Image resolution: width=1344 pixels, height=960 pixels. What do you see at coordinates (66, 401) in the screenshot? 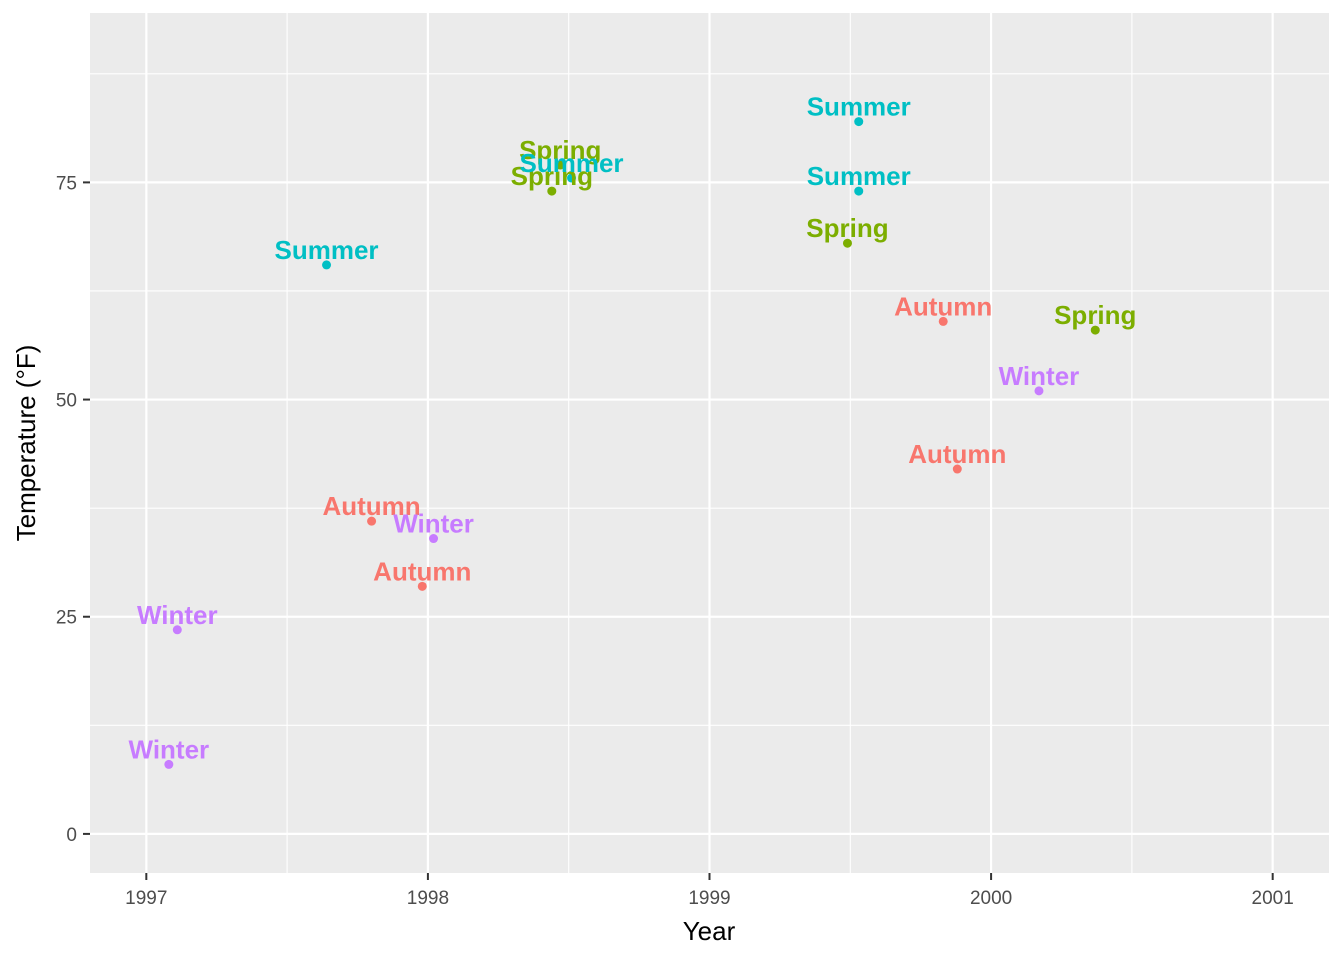
I see `y-tick-label: 50` at bounding box center [66, 401].